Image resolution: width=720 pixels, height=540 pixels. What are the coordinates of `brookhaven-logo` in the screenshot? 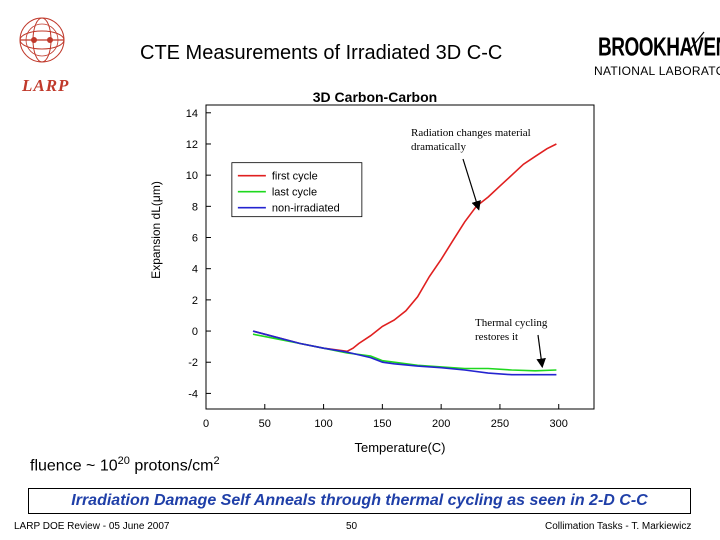 It's located at (696, 42).